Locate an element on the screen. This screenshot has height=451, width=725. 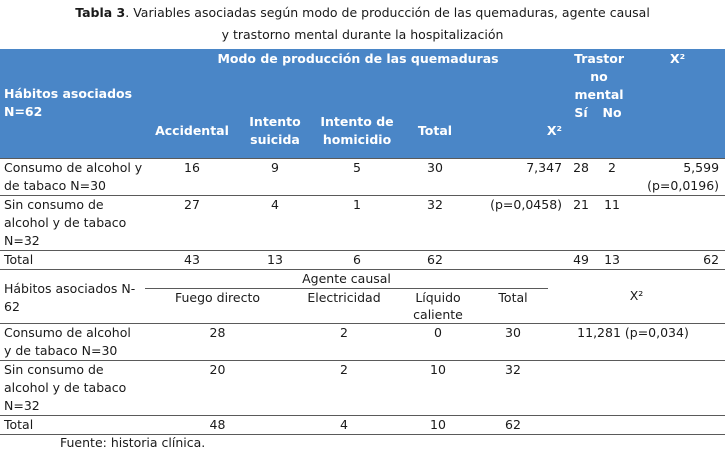
cell-no: 13 is located at coordinates (612, 259).